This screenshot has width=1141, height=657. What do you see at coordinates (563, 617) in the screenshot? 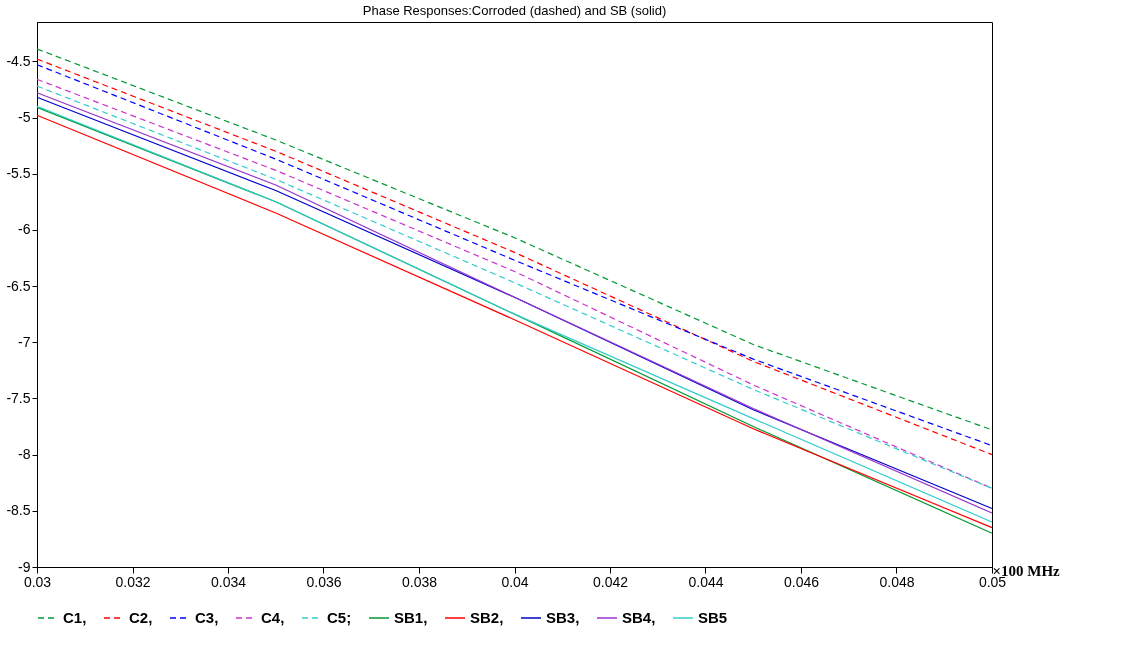
I see `legend-label: SB3,` at bounding box center [563, 617].